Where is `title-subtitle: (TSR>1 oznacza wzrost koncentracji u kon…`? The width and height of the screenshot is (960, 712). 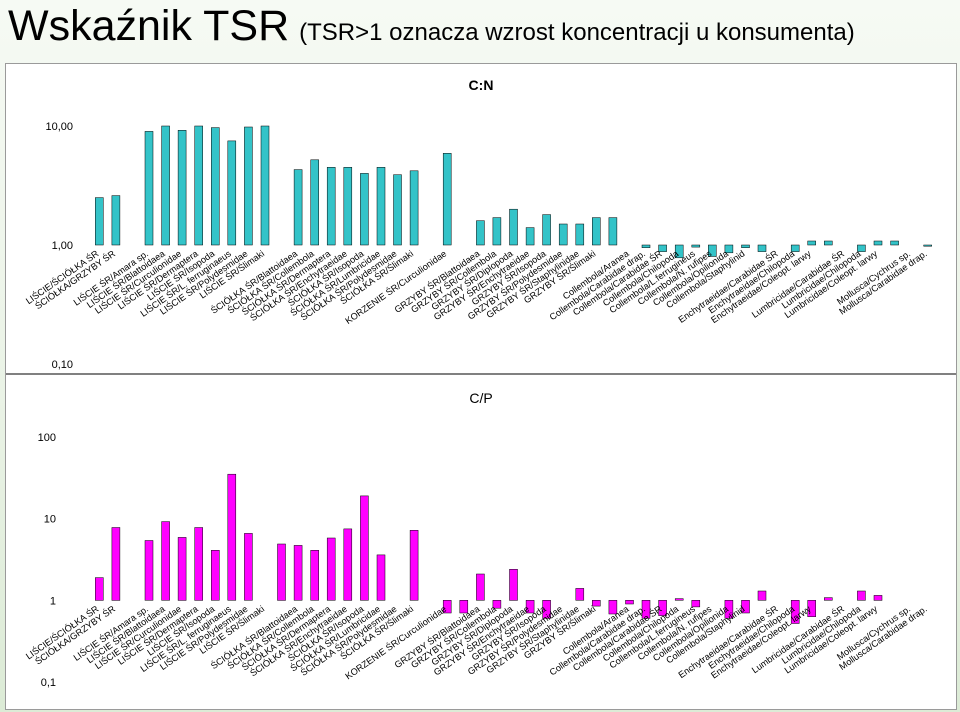
title-subtitle: (TSR>1 oznacza wzrost koncentracji u kon… is located at coordinates (577, 32).